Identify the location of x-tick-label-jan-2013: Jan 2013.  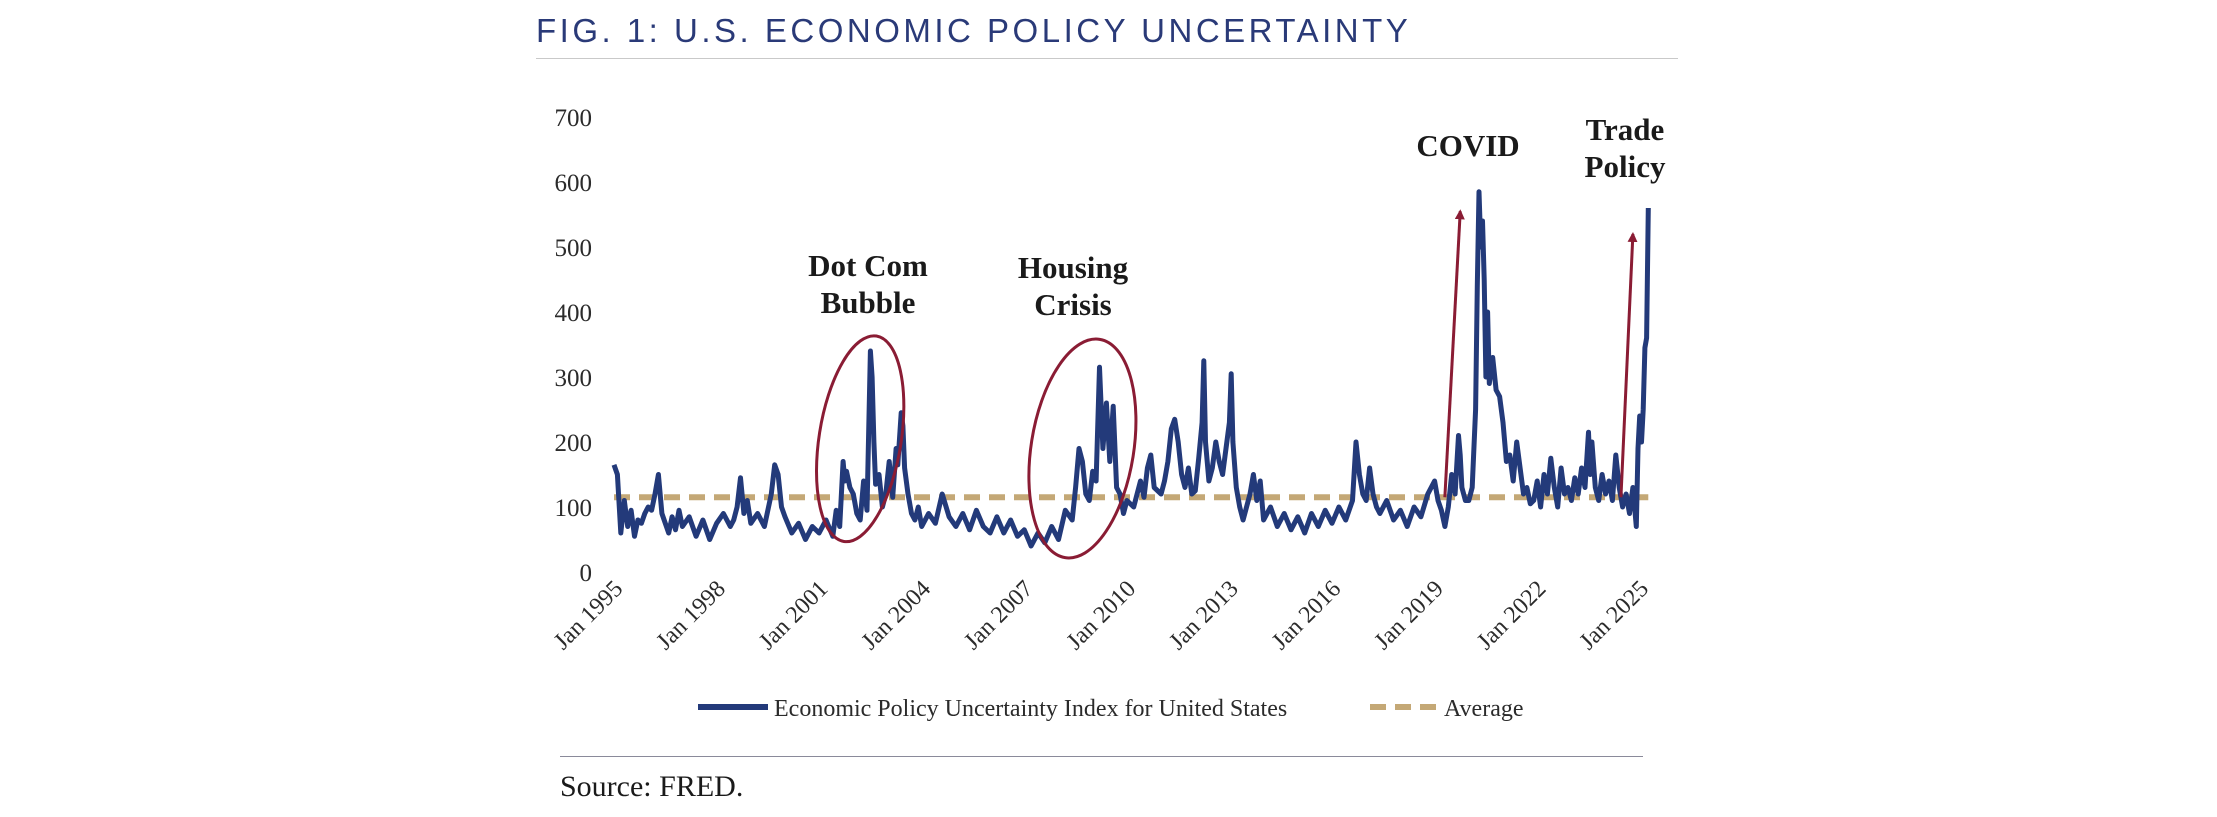
(1203, 615).